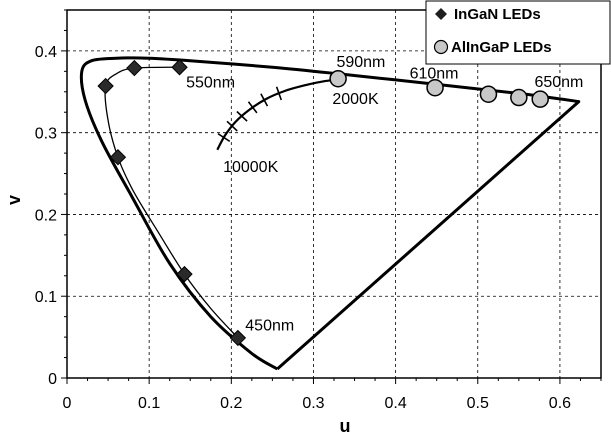 Image resolution: width=611 pixels, height=432 pixels. Describe the element at coordinates (395, 403) in the screenshot. I see `x-tick-label: 0.4` at that location.